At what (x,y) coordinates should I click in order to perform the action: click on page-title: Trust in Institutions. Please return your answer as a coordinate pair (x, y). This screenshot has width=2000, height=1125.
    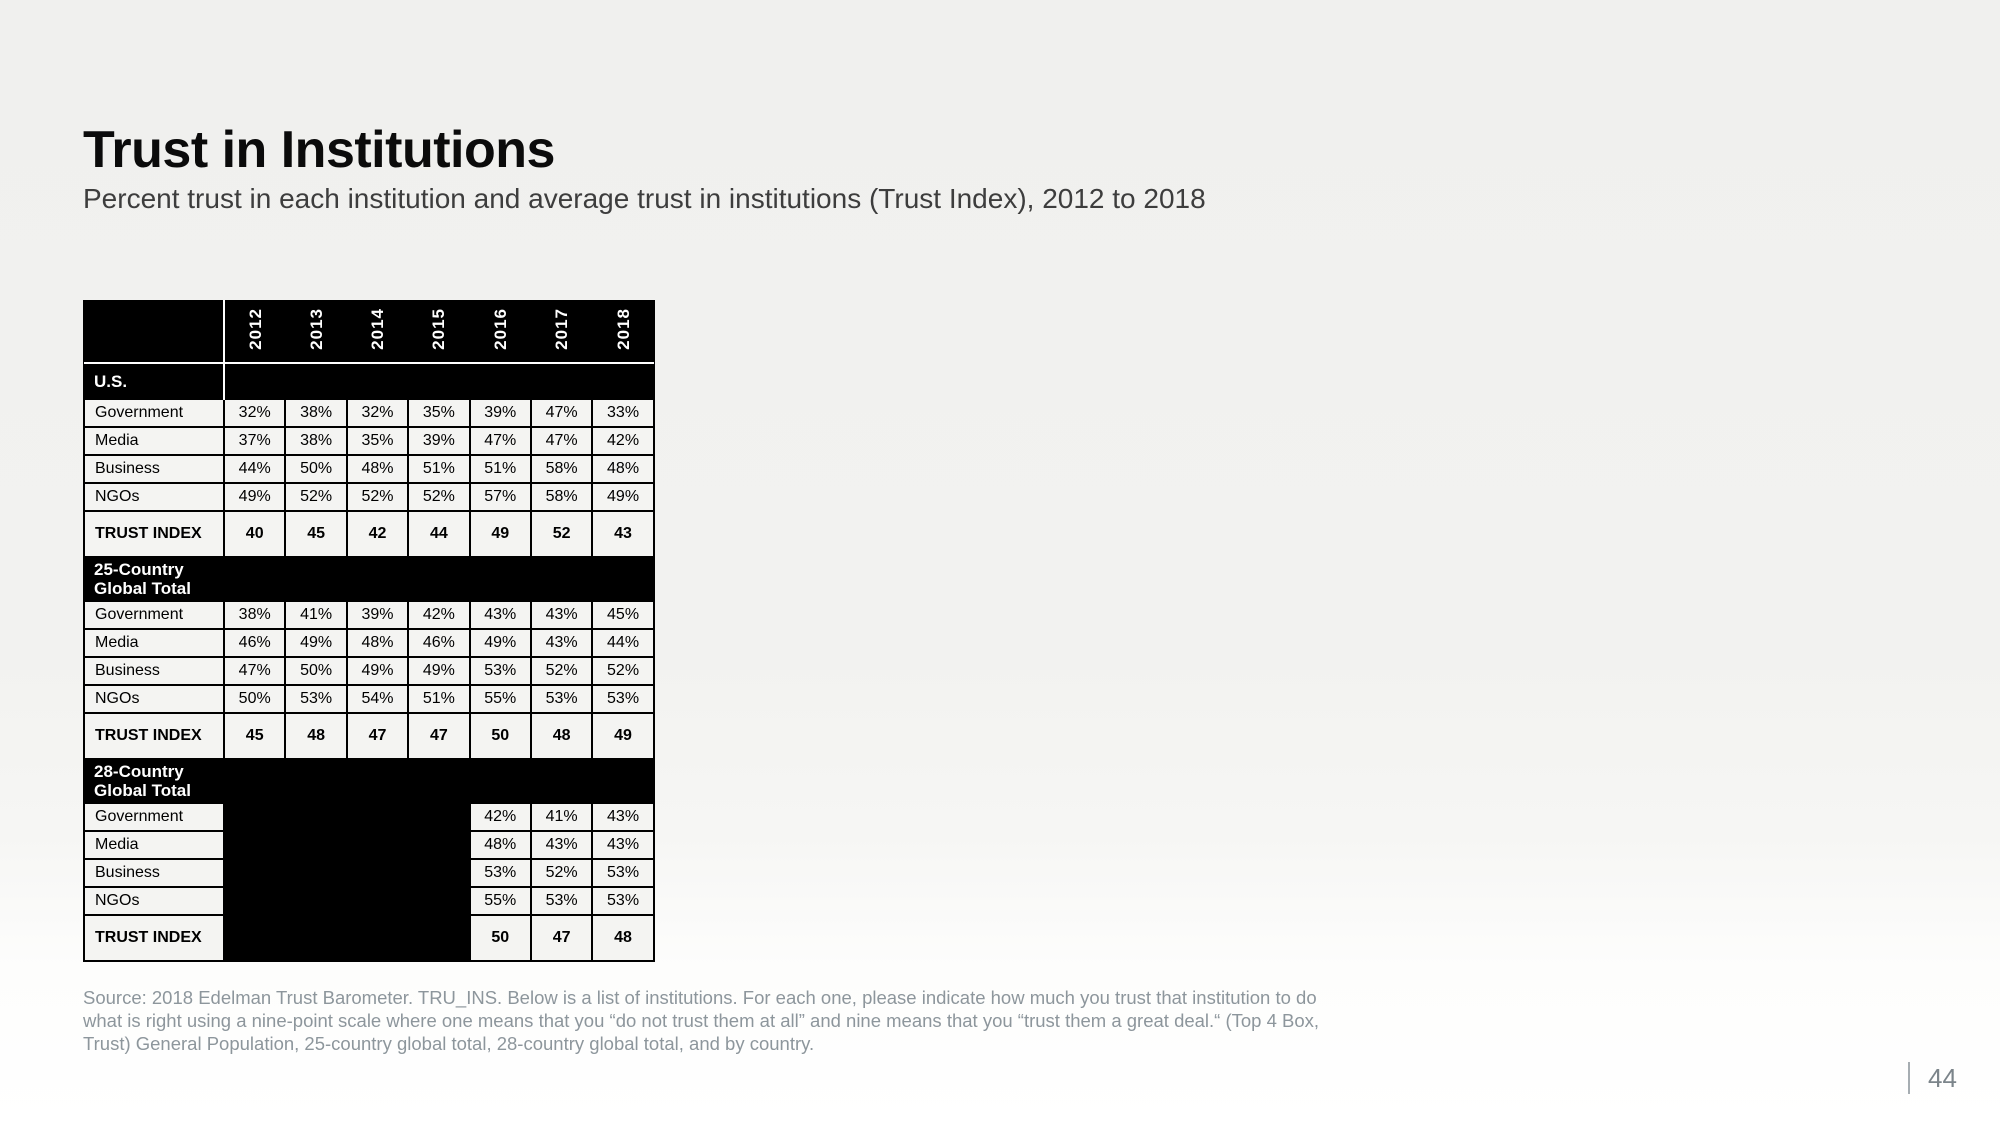
    Looking at the image, I should click on (319, 149).